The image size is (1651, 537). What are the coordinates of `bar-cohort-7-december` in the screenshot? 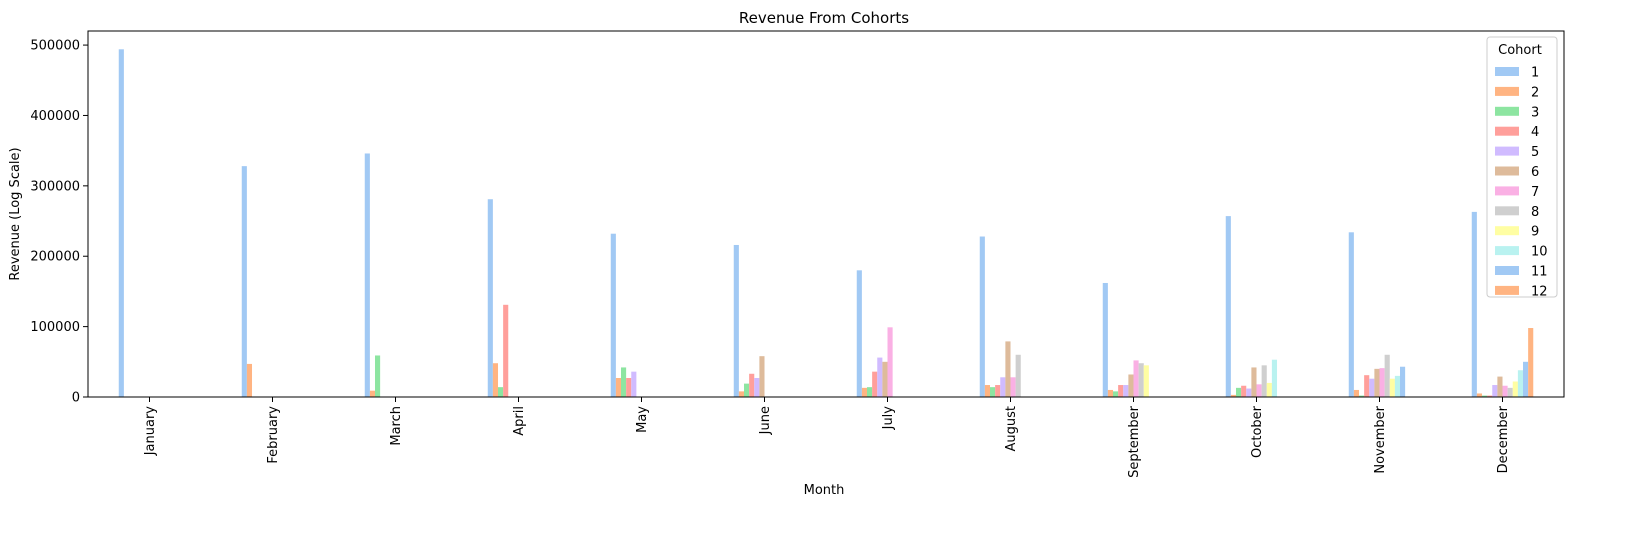 It's located at (1505, 391).